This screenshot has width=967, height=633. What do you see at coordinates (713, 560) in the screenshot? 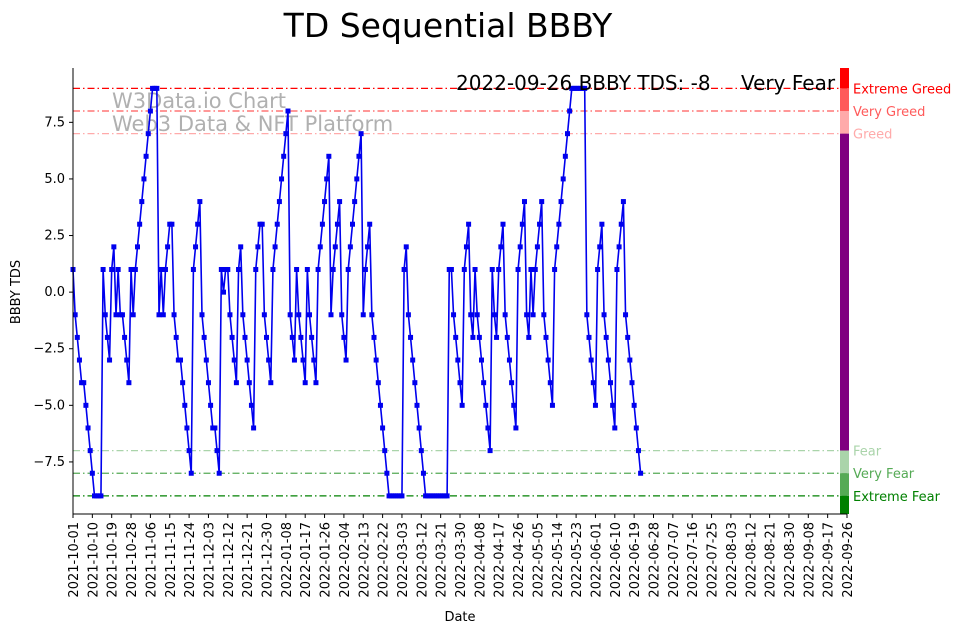
I see `x-tick-label: 2022-07-25` at bounding box center [713, 560].